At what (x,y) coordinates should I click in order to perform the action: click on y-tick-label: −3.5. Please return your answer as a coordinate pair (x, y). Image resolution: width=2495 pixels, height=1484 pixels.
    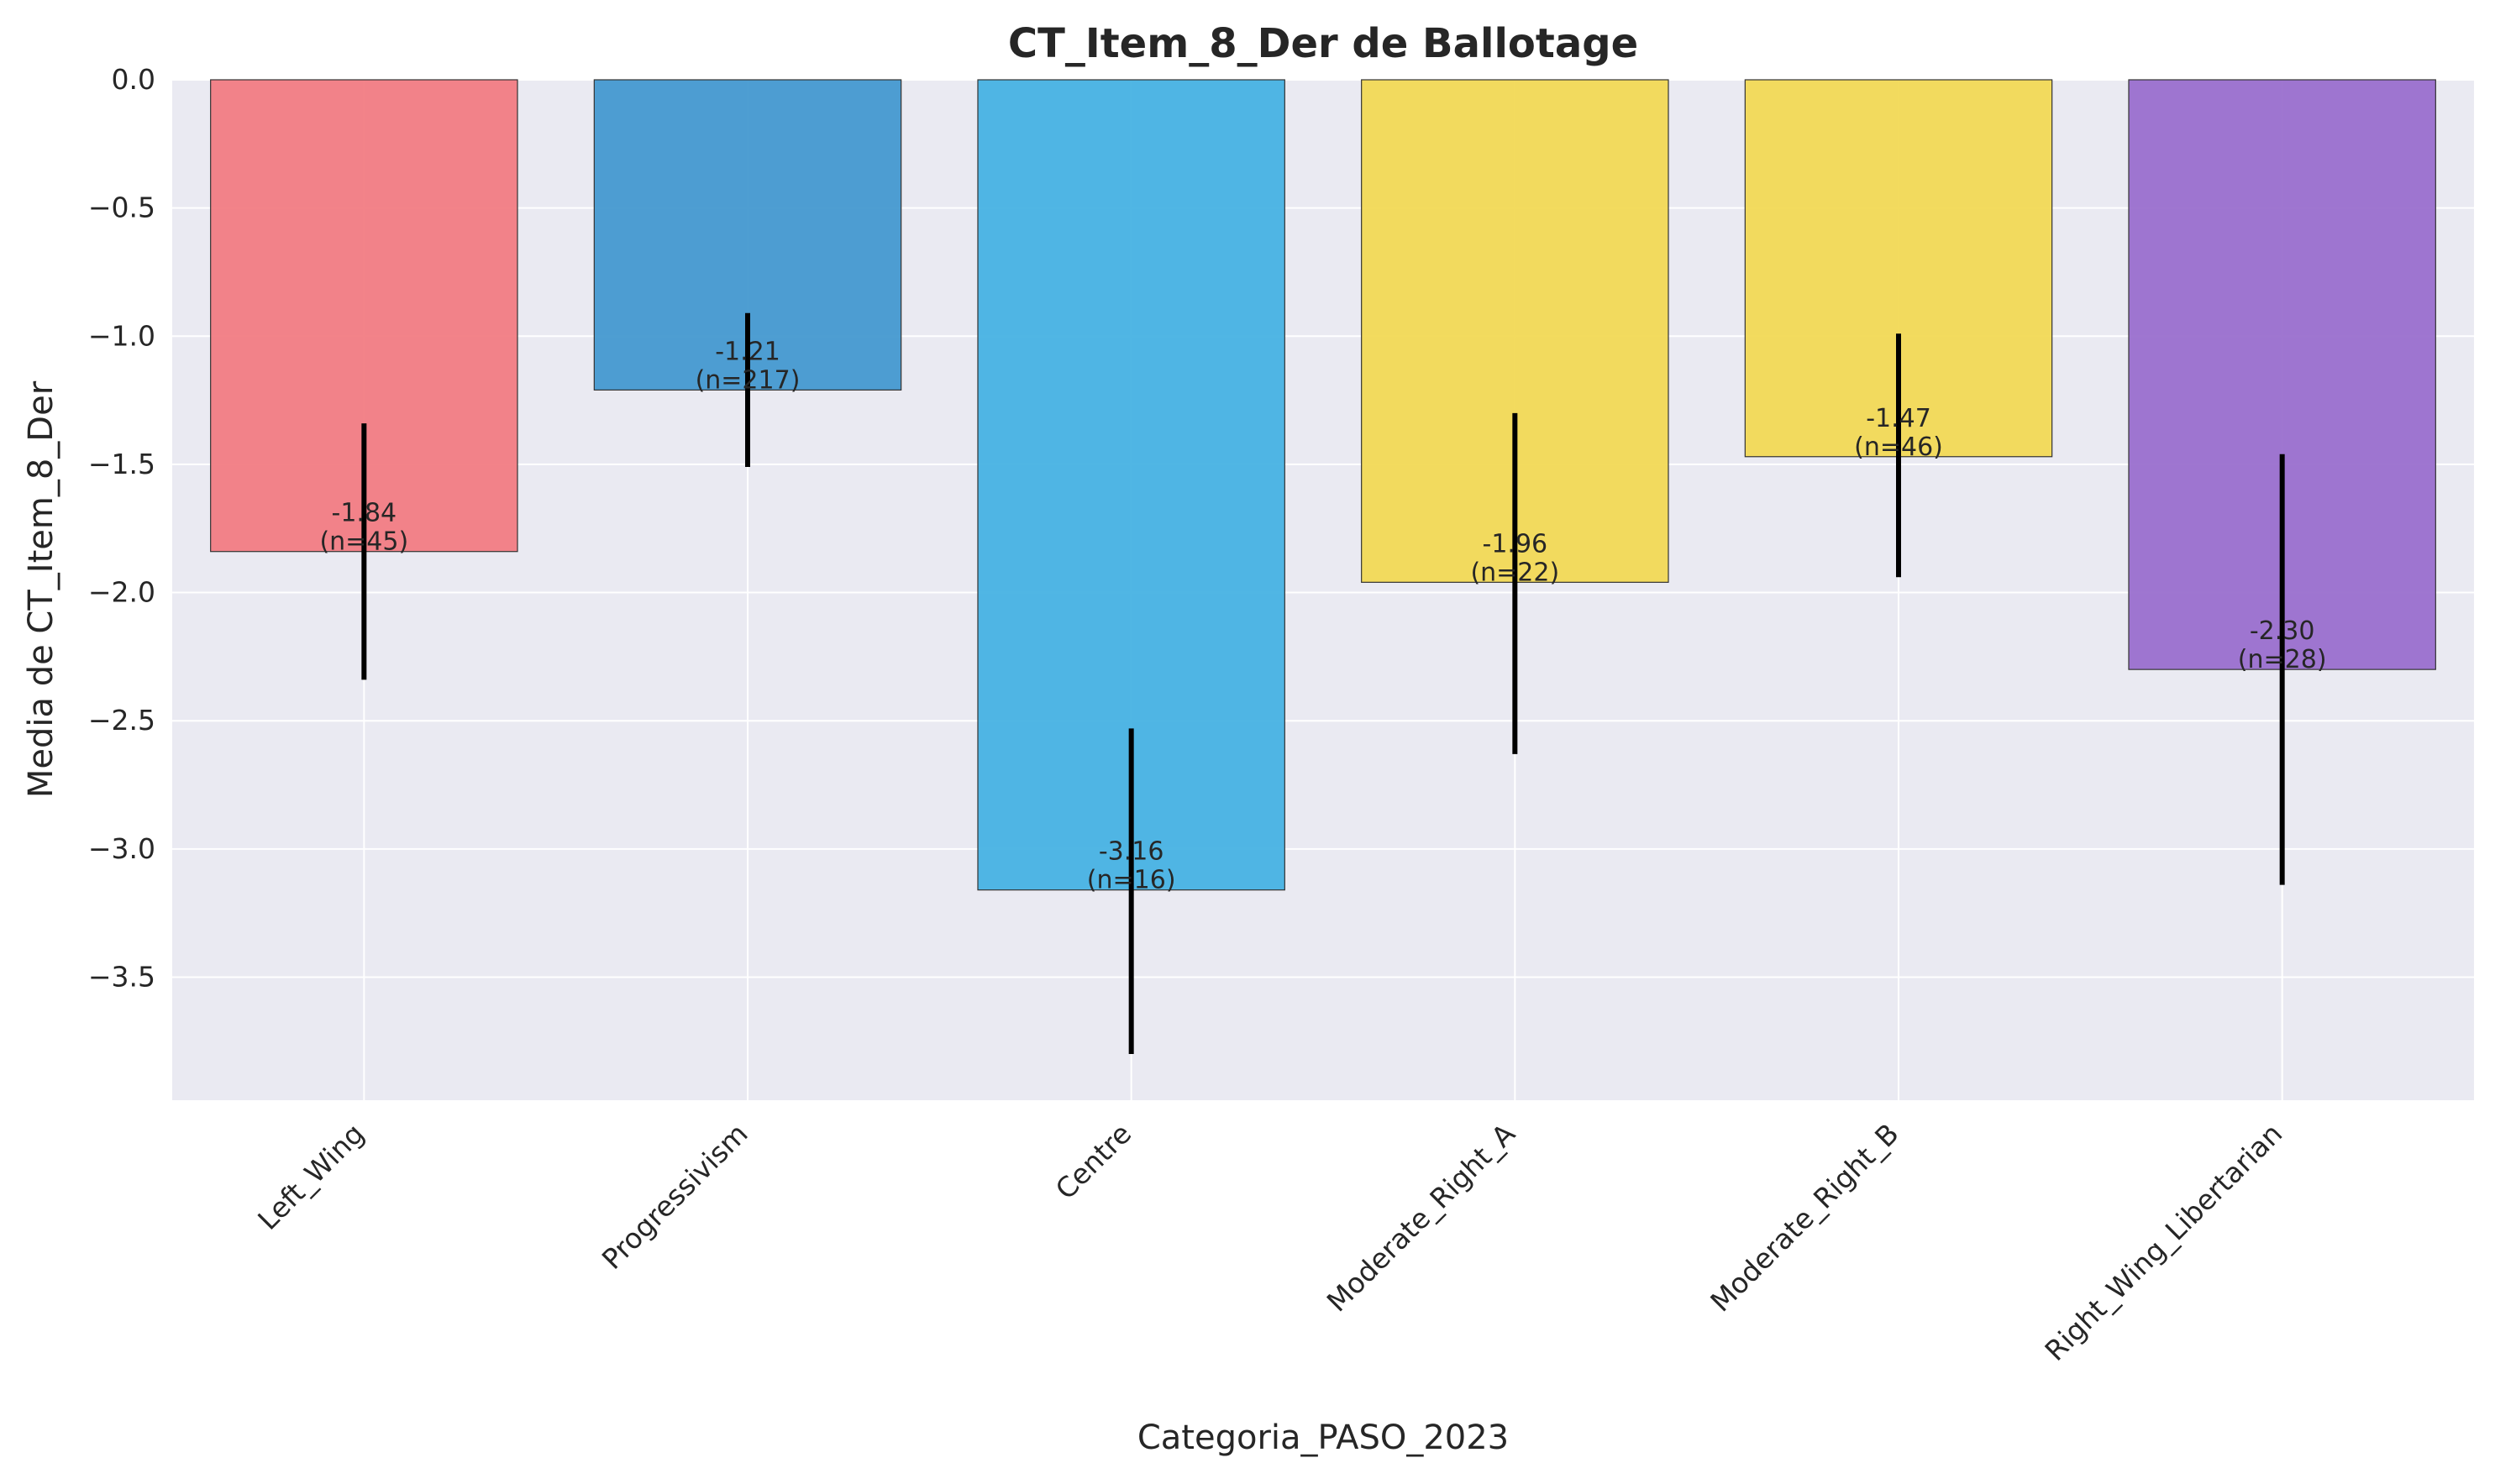
    Looking at the image, I should click on (122, 977).